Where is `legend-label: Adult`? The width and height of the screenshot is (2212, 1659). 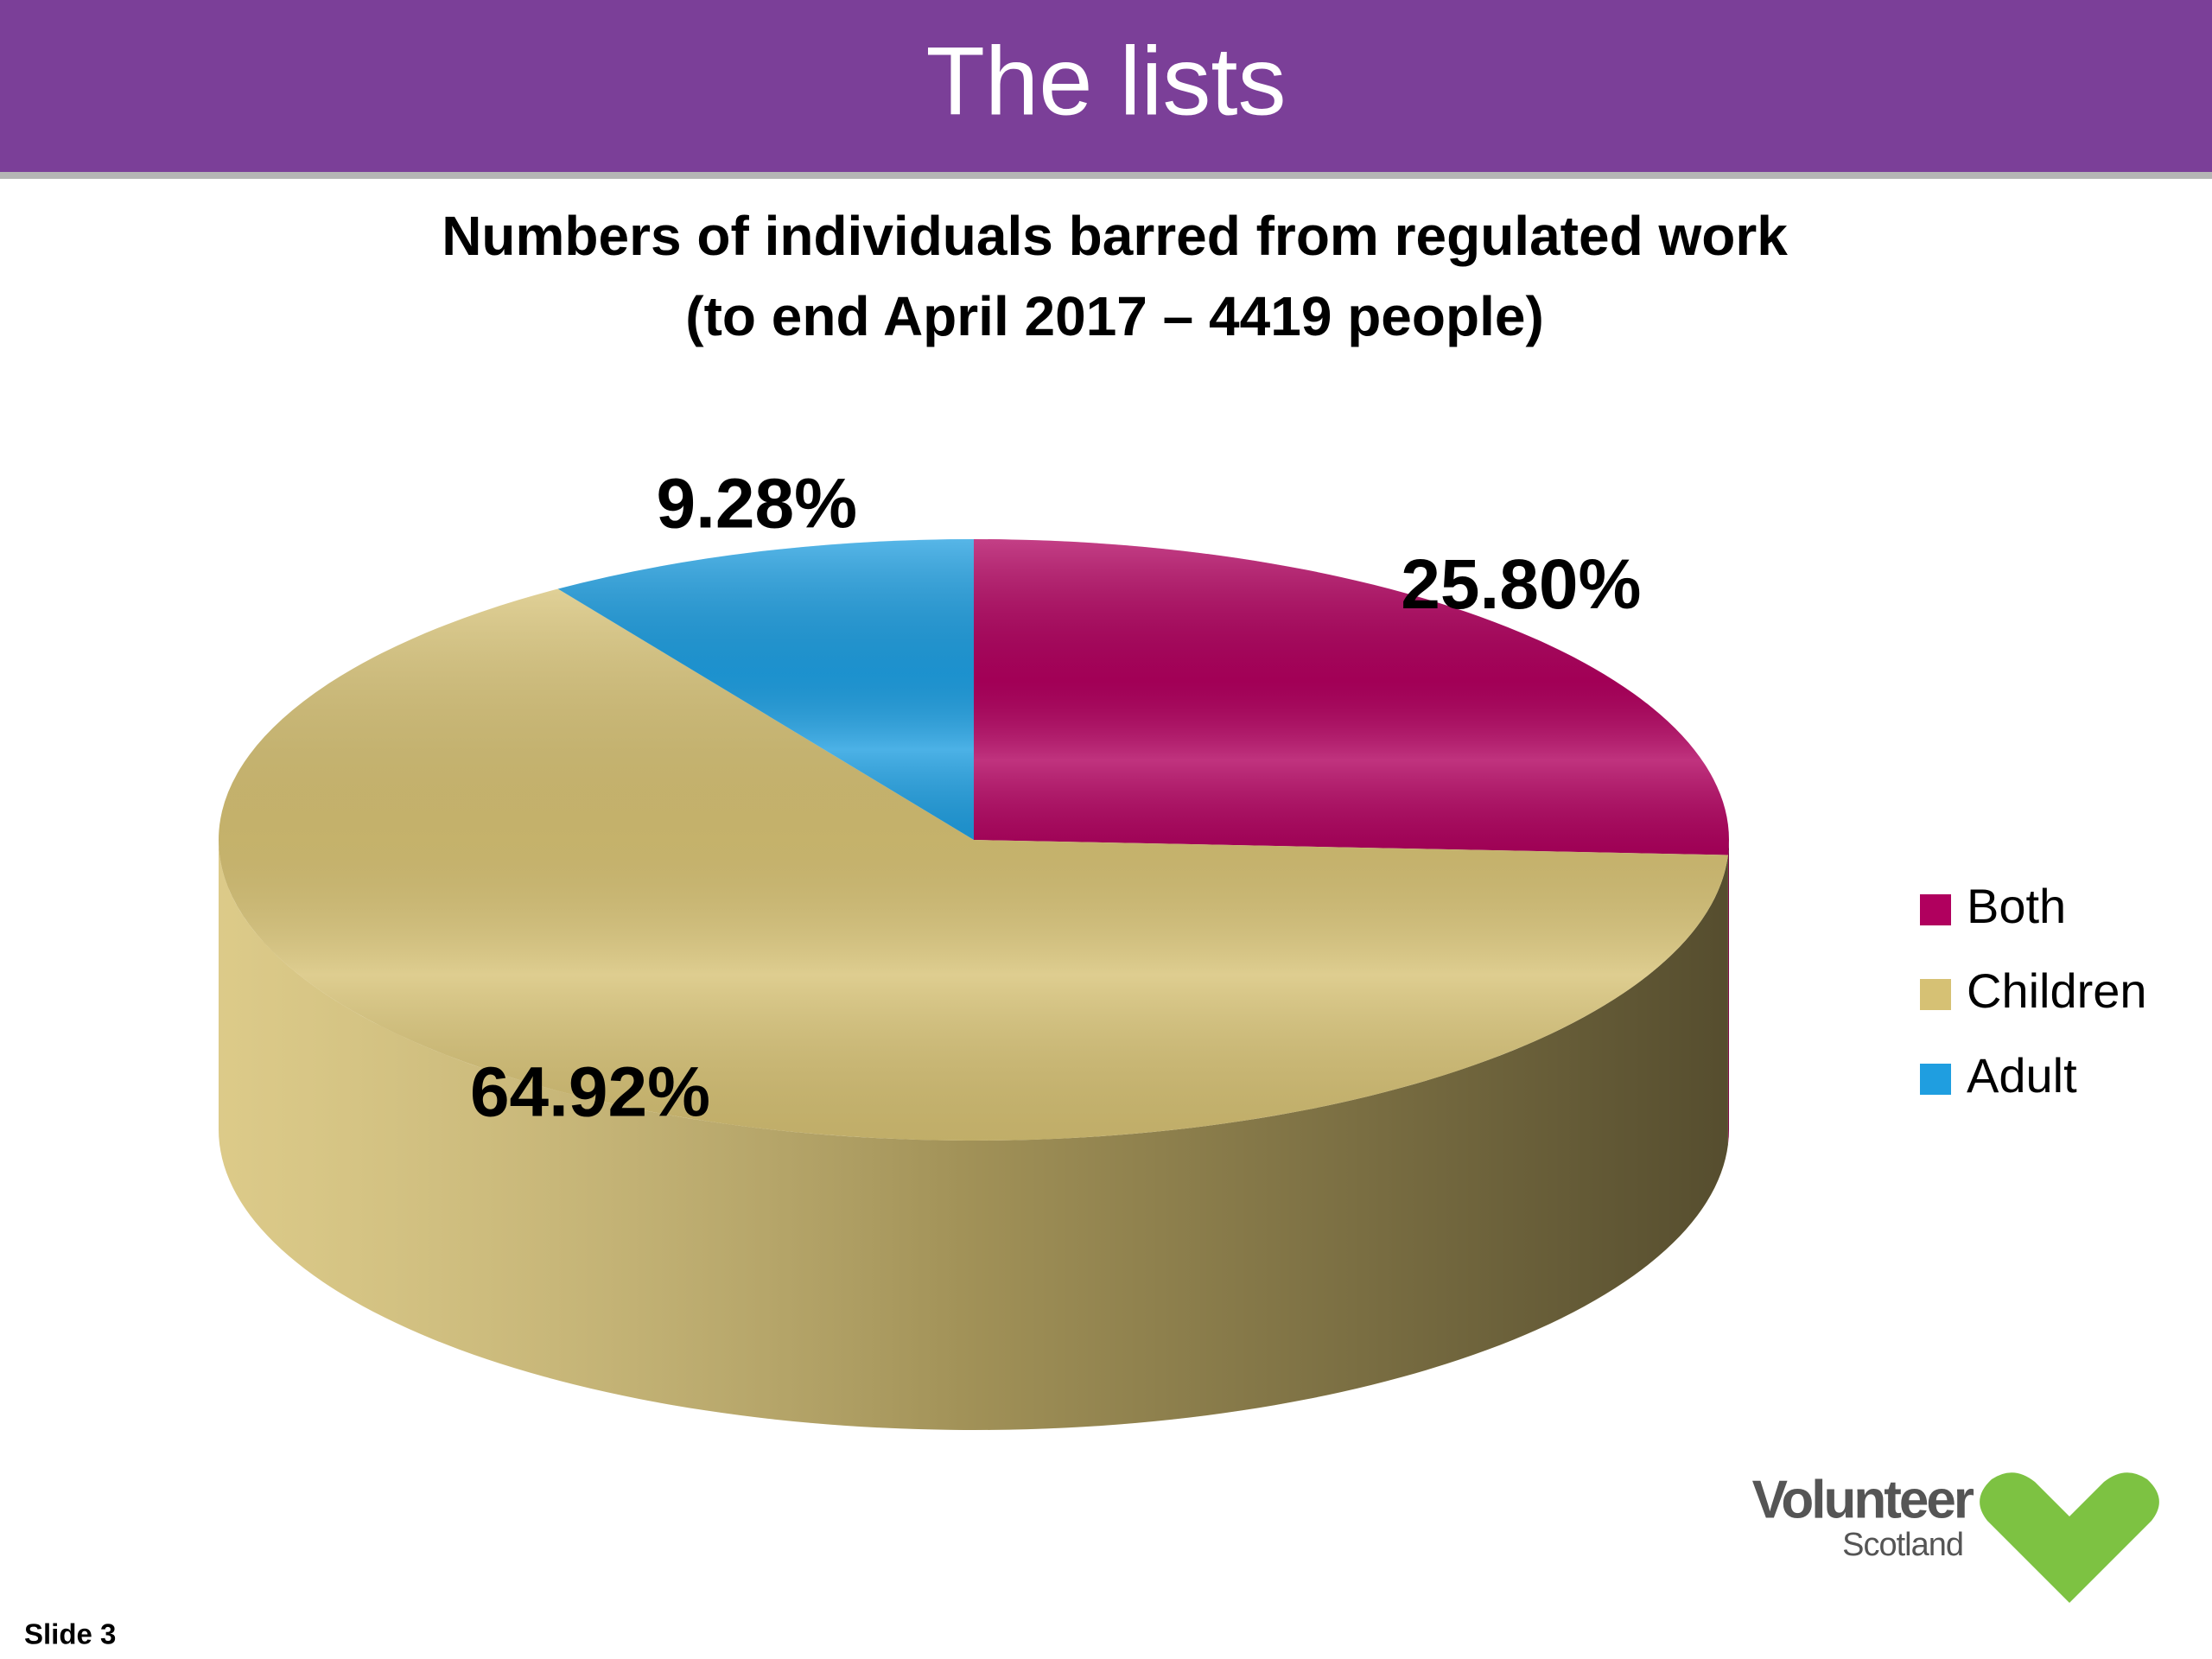
legend-label: Adult is located at coordinates (2022, 1075).